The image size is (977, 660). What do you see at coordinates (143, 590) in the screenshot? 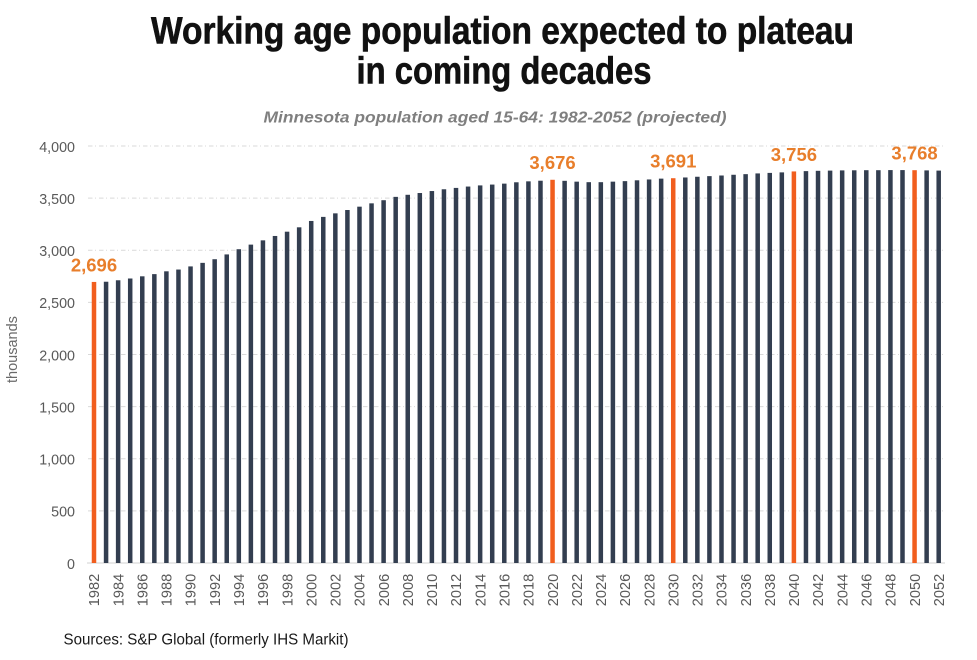
I see `svg-text: 1986` at bounding box center [143, 590].